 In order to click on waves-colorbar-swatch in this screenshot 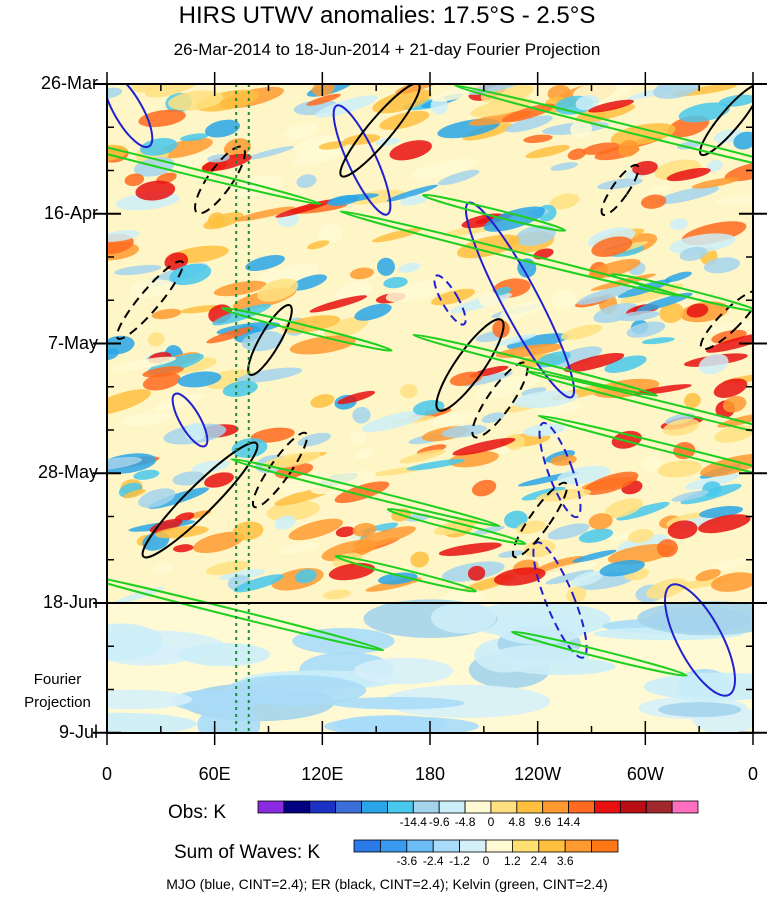, I will do `click(473, 846)`.